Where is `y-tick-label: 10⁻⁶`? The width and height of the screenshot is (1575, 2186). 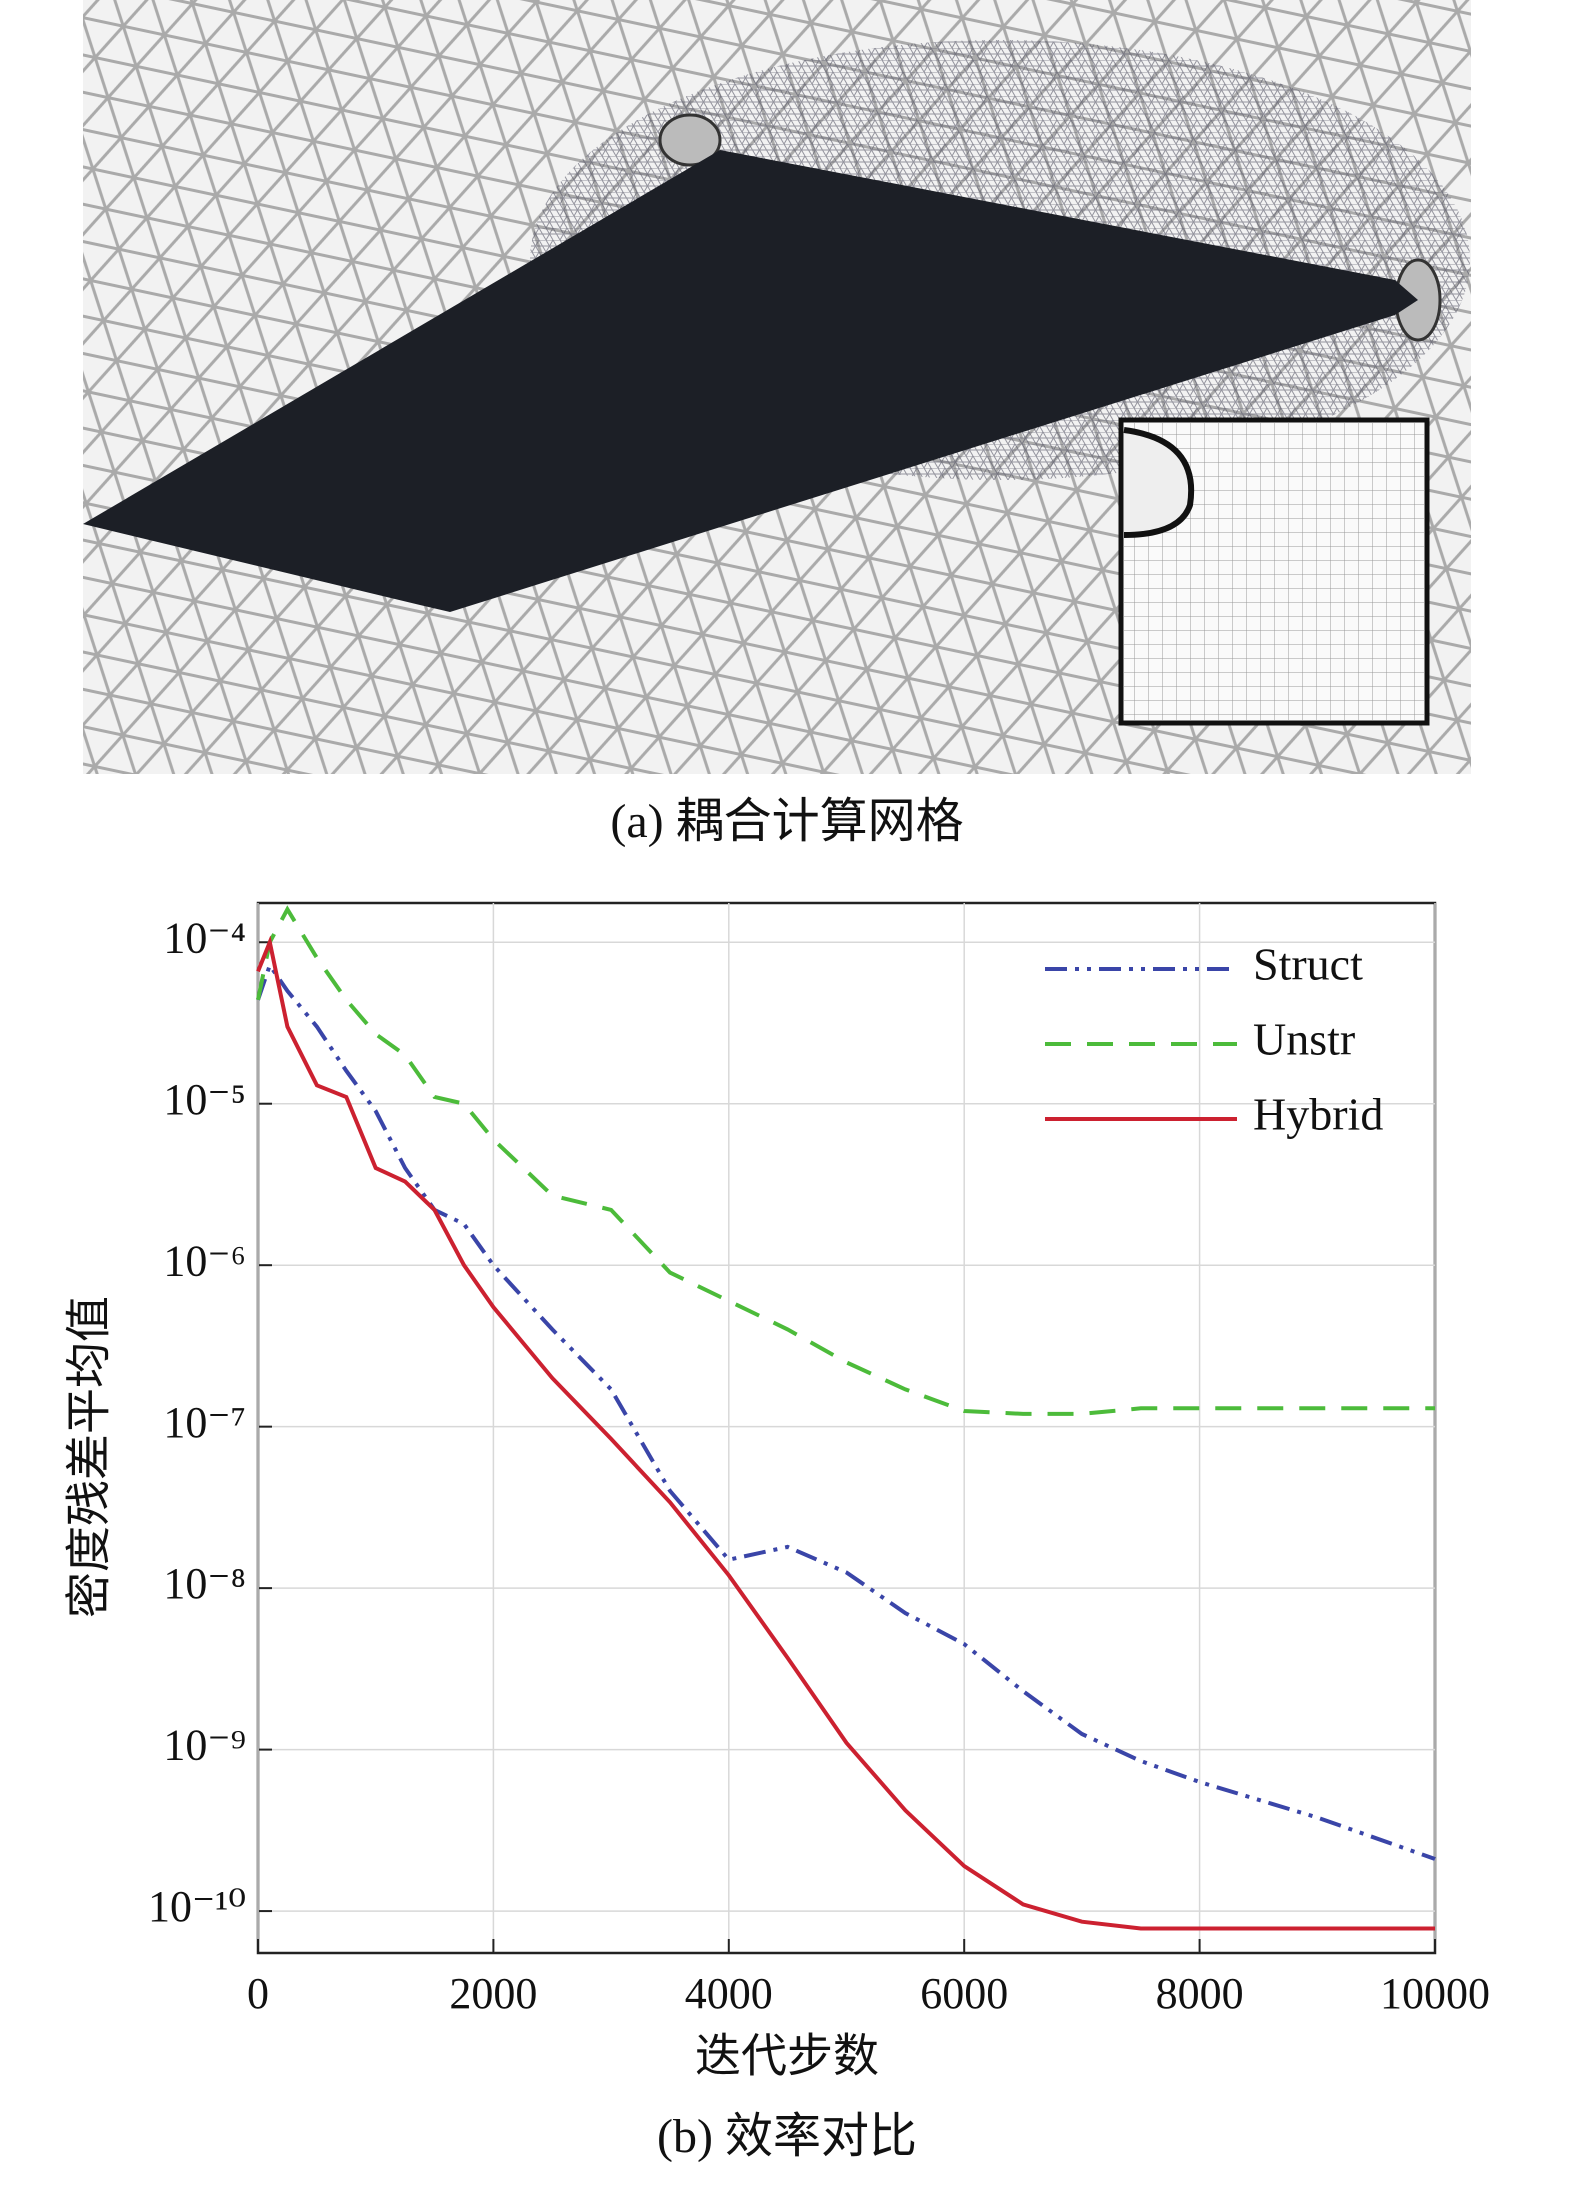 y-tick-label: 10⁻⁶ is located at coordinates (204, 1260).